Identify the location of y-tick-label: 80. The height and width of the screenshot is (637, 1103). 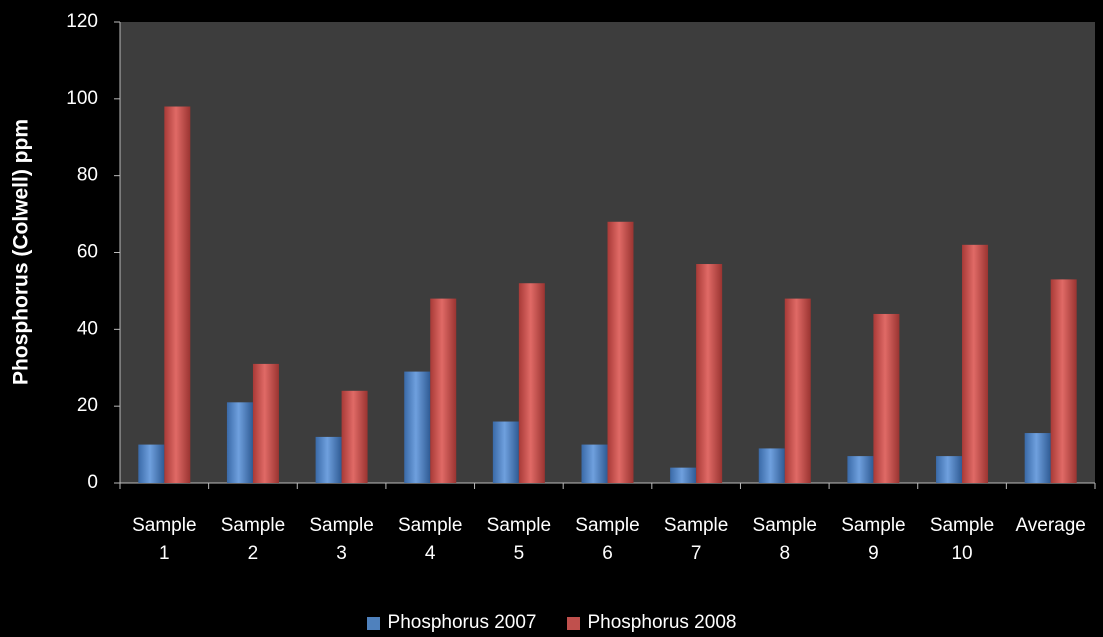
(87, 175).